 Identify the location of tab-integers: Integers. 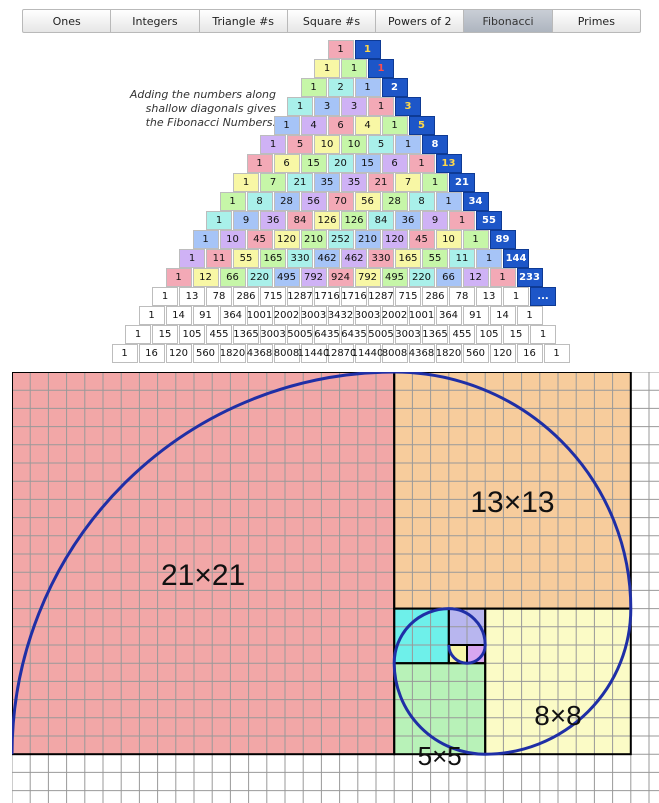
(155, 21).